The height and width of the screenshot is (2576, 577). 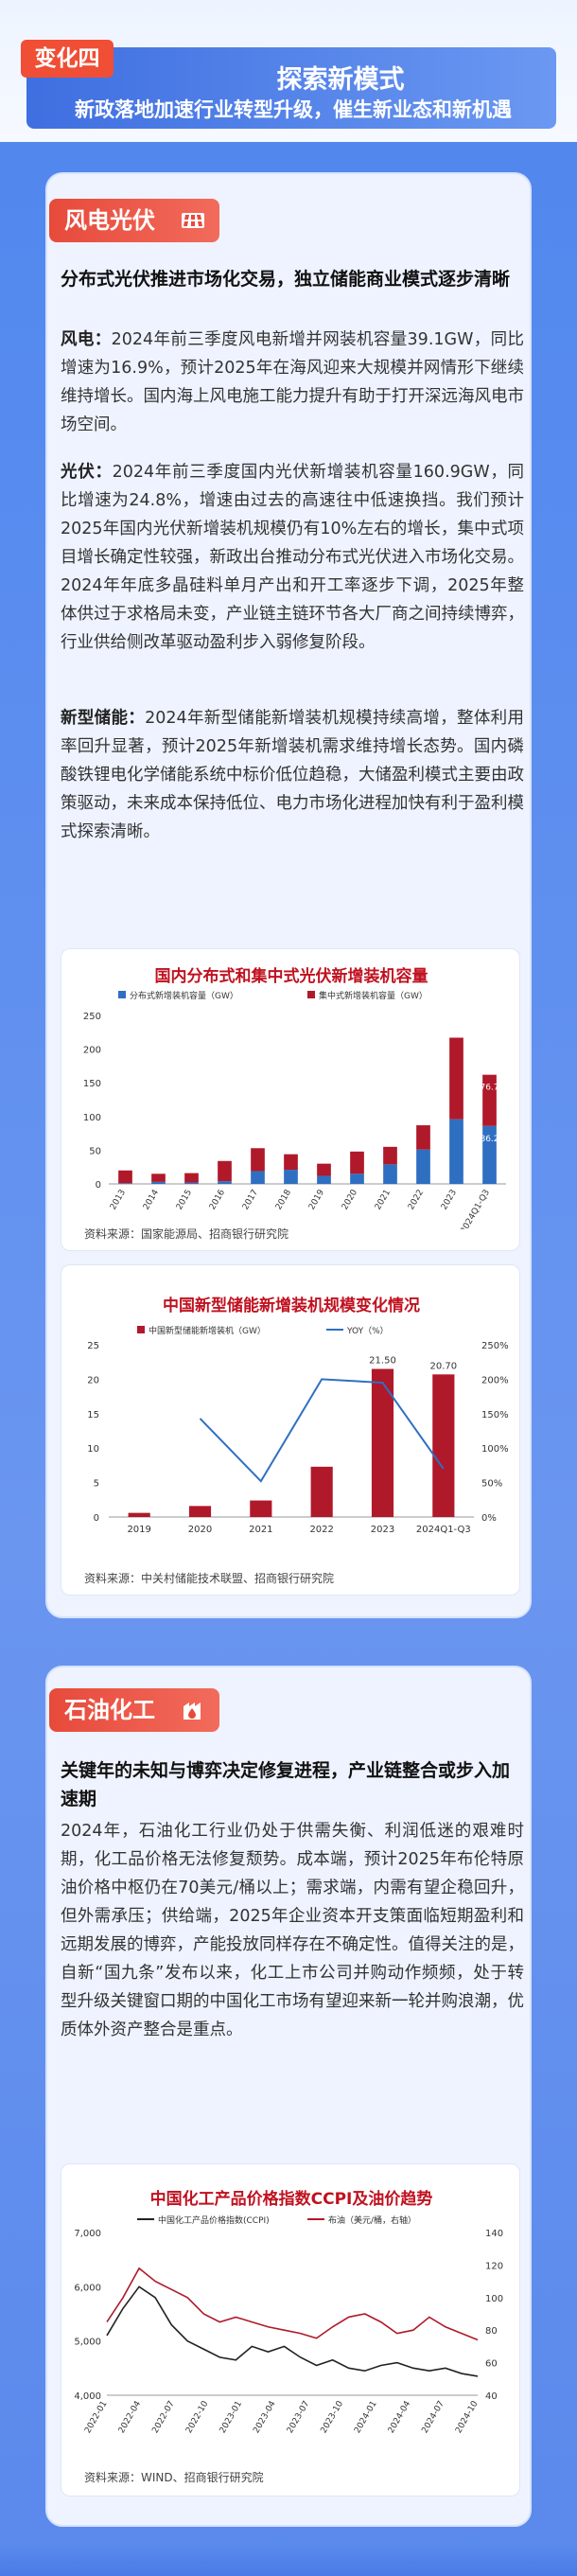 I want to click on badge-label-2: 石油化工, so click(x=109, y=1710).